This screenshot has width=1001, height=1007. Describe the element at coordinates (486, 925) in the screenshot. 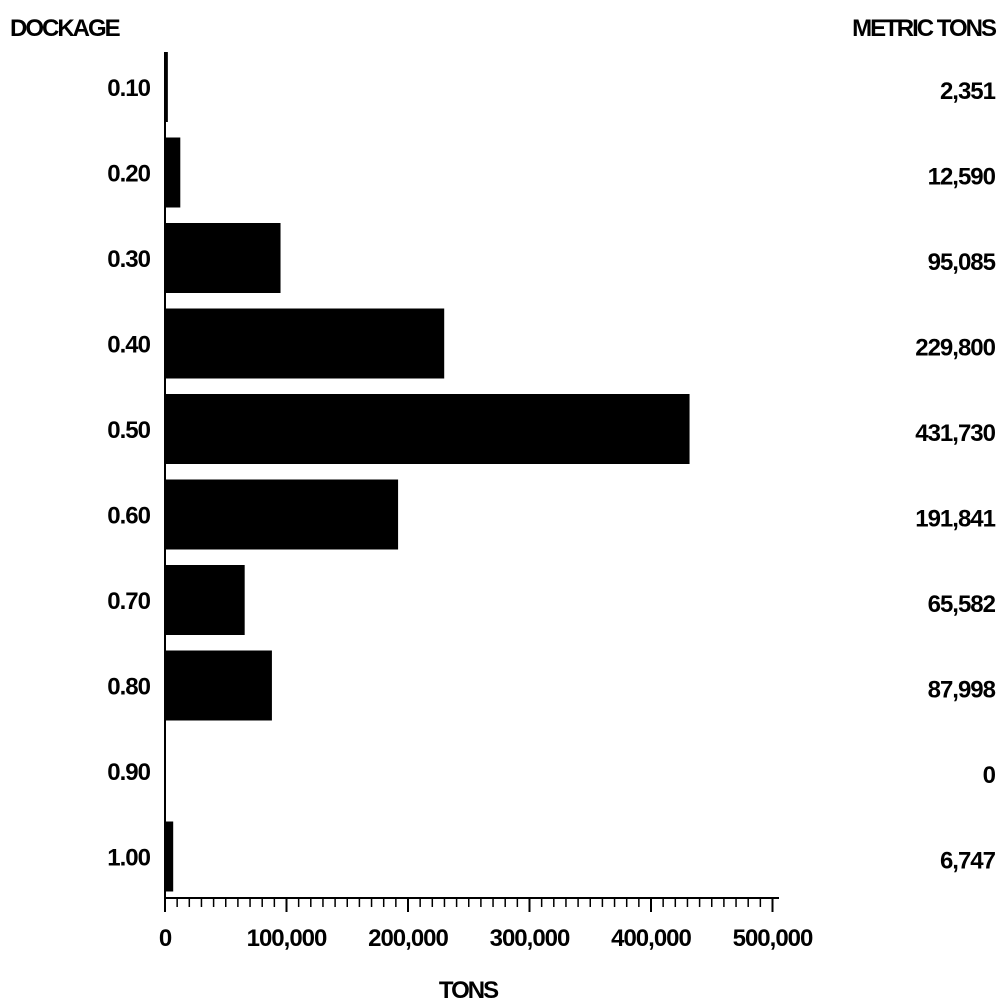

I see `x-axis-ticks: 0 100,000 200,000 300,000 400,000 500,000` at that location.